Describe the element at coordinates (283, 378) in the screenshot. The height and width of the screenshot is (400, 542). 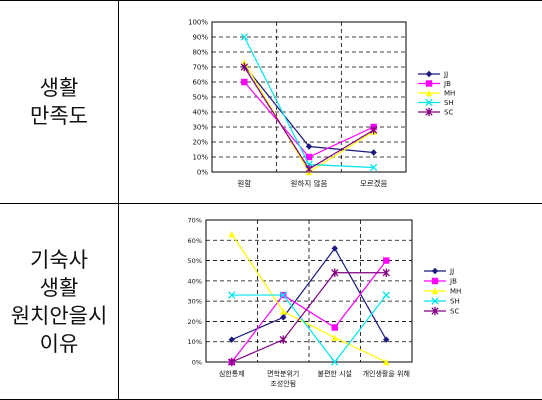
I see `x-tick-label: 면학분위기 조성안됨` at that location.